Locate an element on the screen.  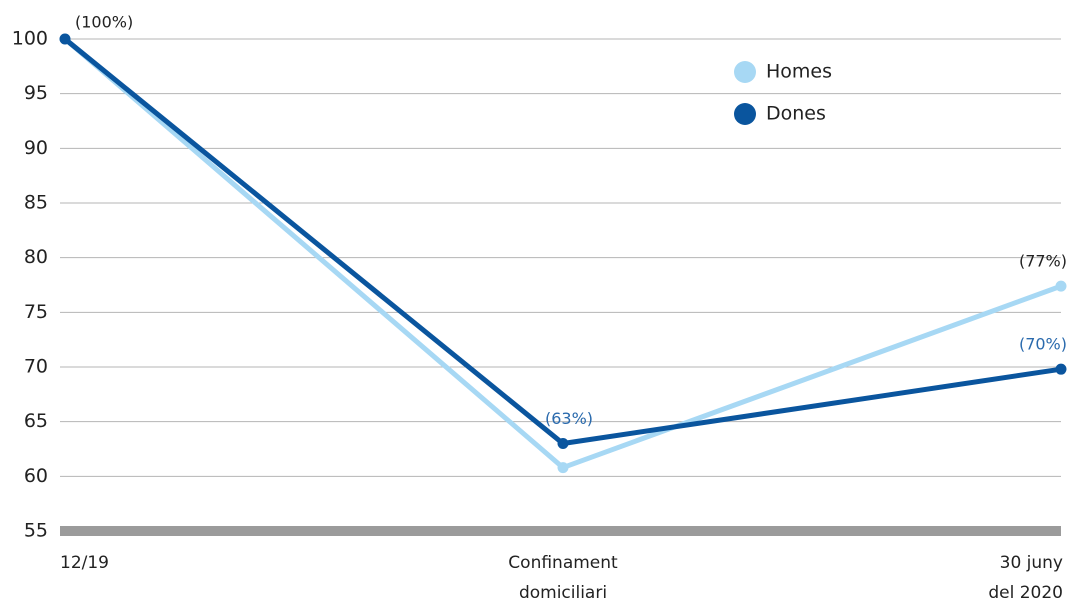
y-tick-label: 70 is located at coordinates (36, 367).